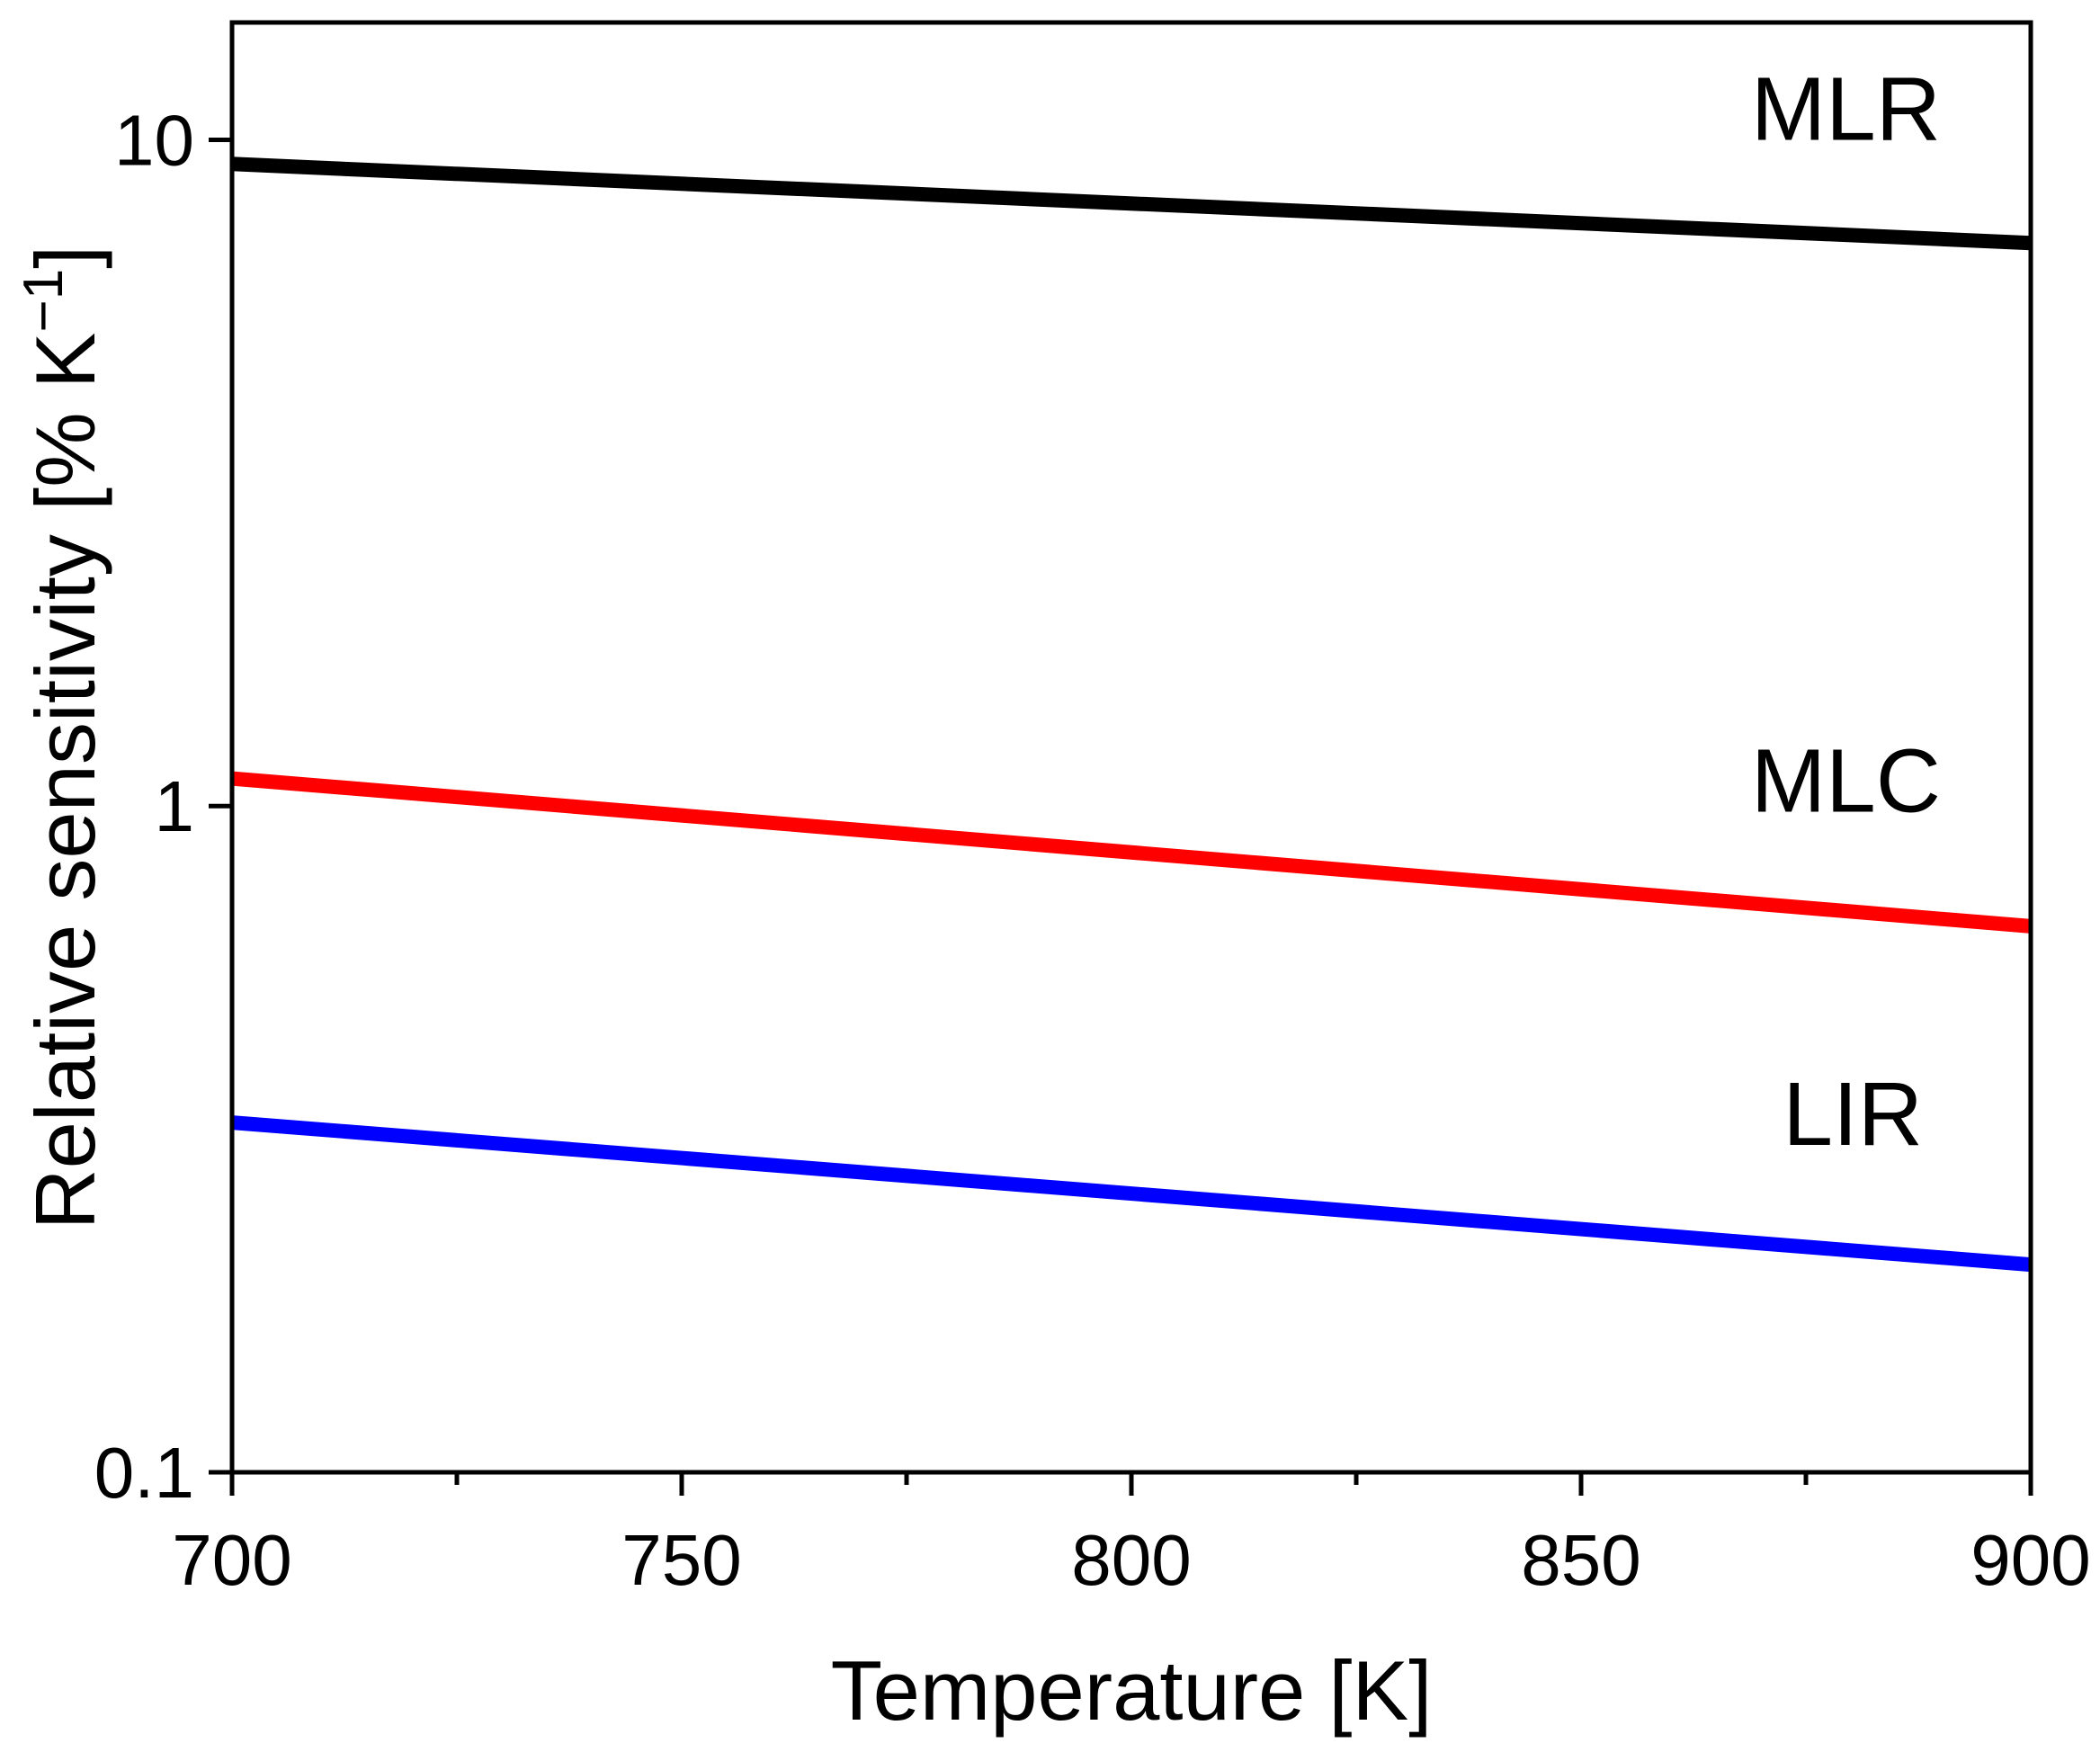 The image size is (2100, 1752). Describe the element at coordinates (44, 301) in the screenshot. I see `y-axis-title-superscript: −1` at that location.